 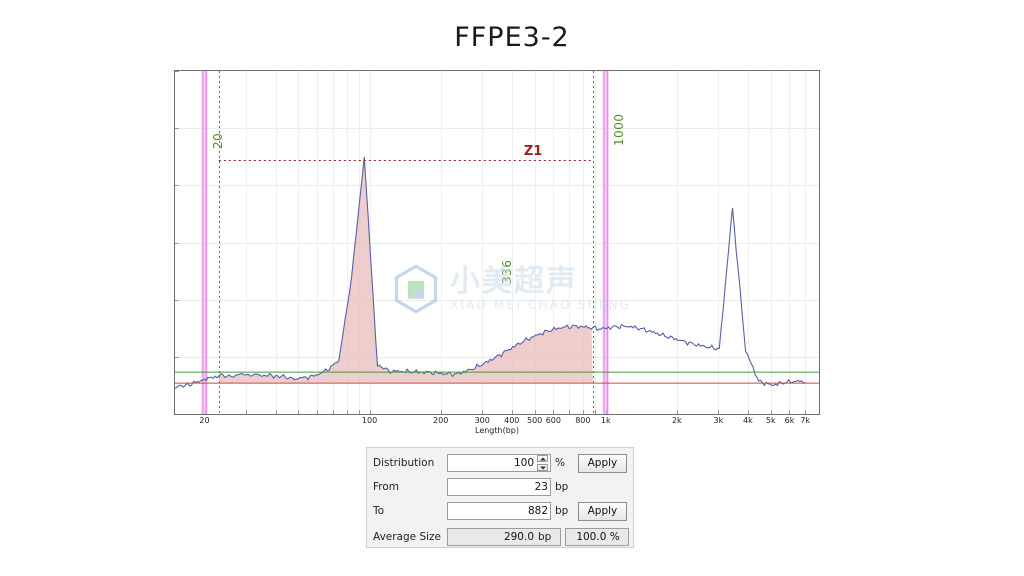 What do you see at coordinates (541, 487) in the screenshot?
I see `from-value: 23` at bounding box center [541, 487].